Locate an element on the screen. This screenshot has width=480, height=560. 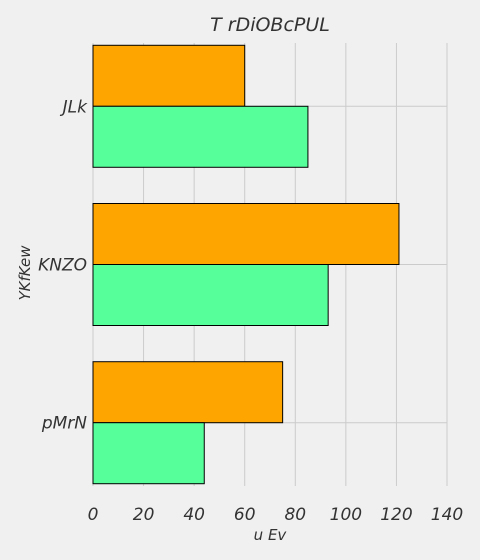
bar-series-1-KNZO is located at coordinates (246, 234).